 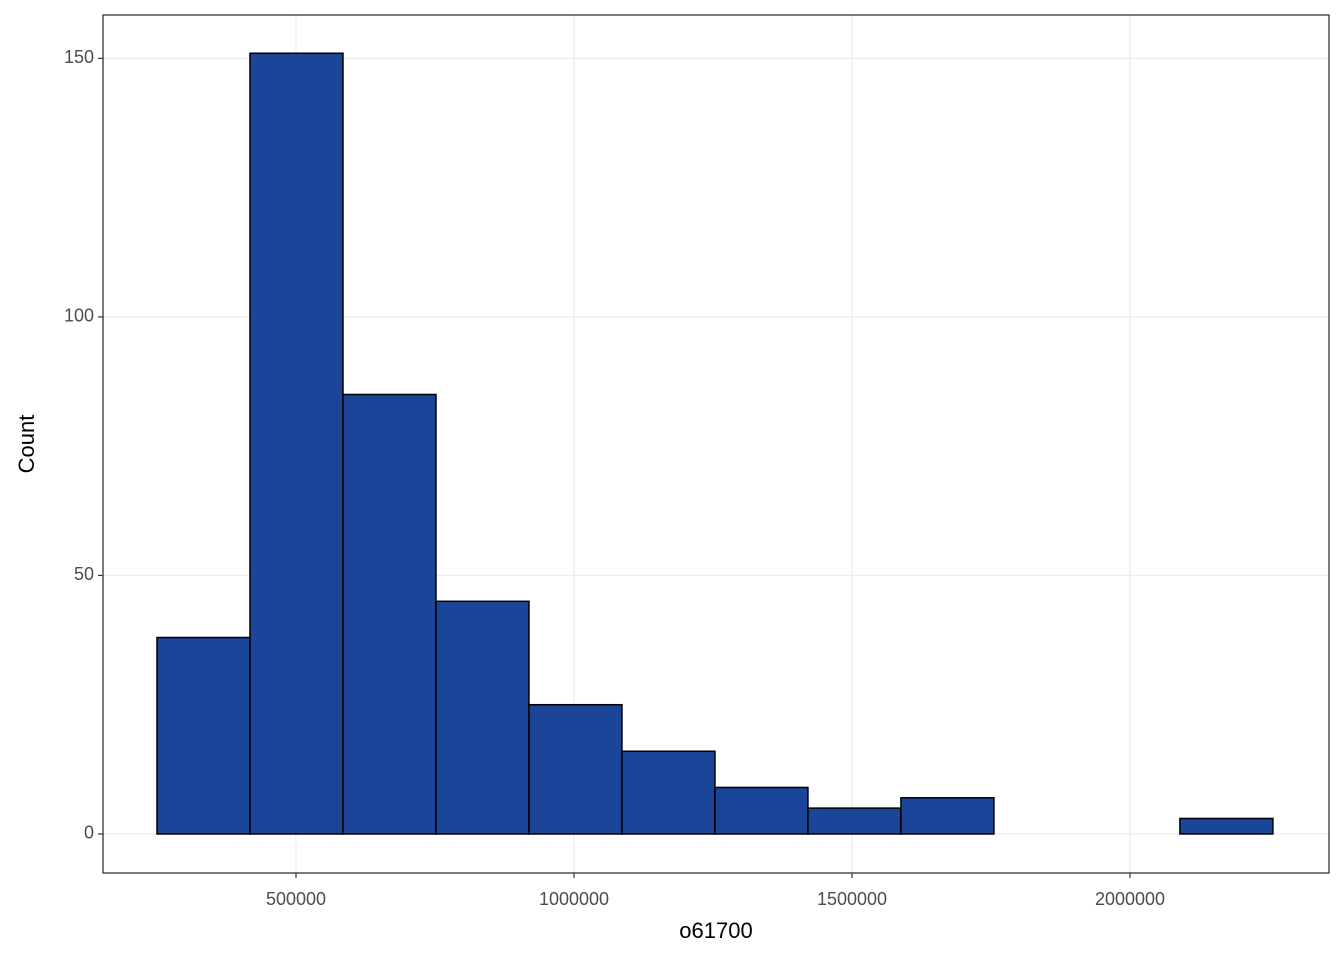 What do you see at coordinates (84, 574) in the screenshot?
I see `y-tick-label: 50` at bounding box center [84, 574].